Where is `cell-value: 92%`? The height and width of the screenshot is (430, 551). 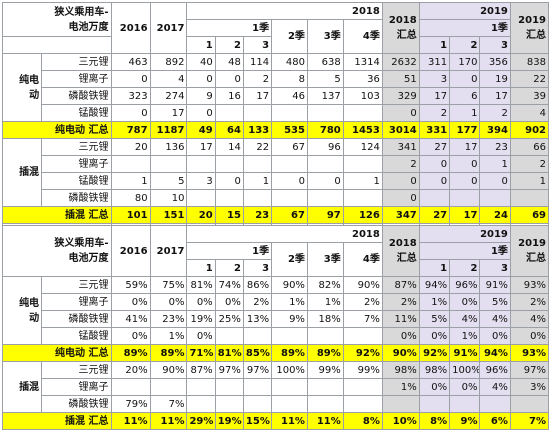
cell-value: 92% is located at coordinates (367, 353).